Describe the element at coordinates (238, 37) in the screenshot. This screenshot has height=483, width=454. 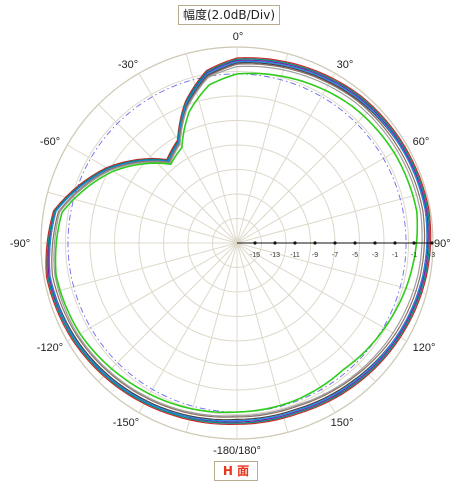
I see `angle-label-0: 0°` at that location.